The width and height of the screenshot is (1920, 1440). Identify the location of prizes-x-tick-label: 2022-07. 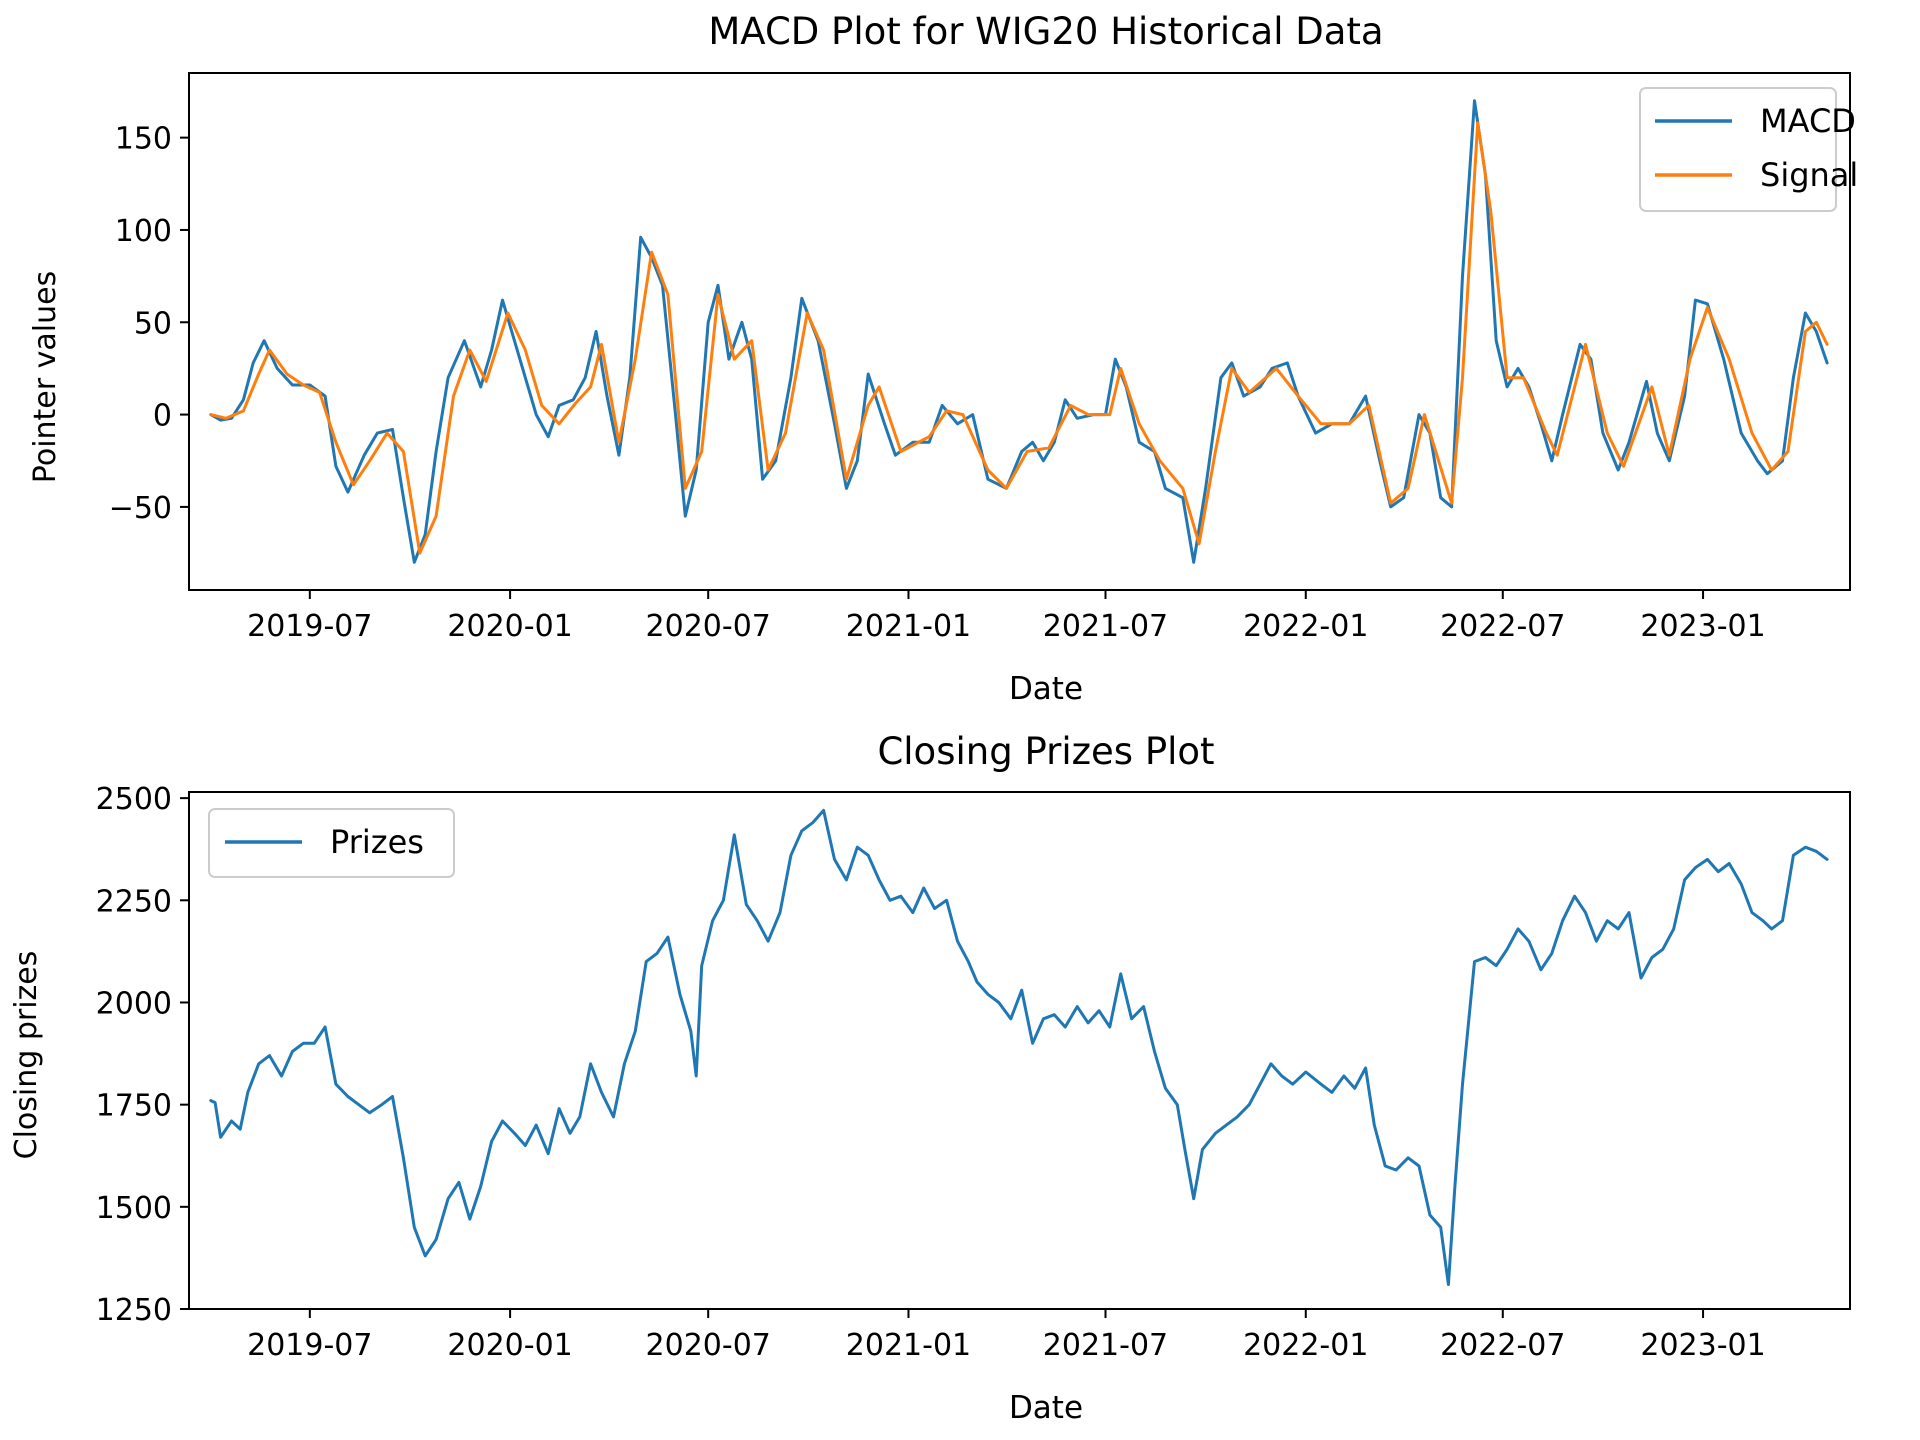
(1502, 1345).